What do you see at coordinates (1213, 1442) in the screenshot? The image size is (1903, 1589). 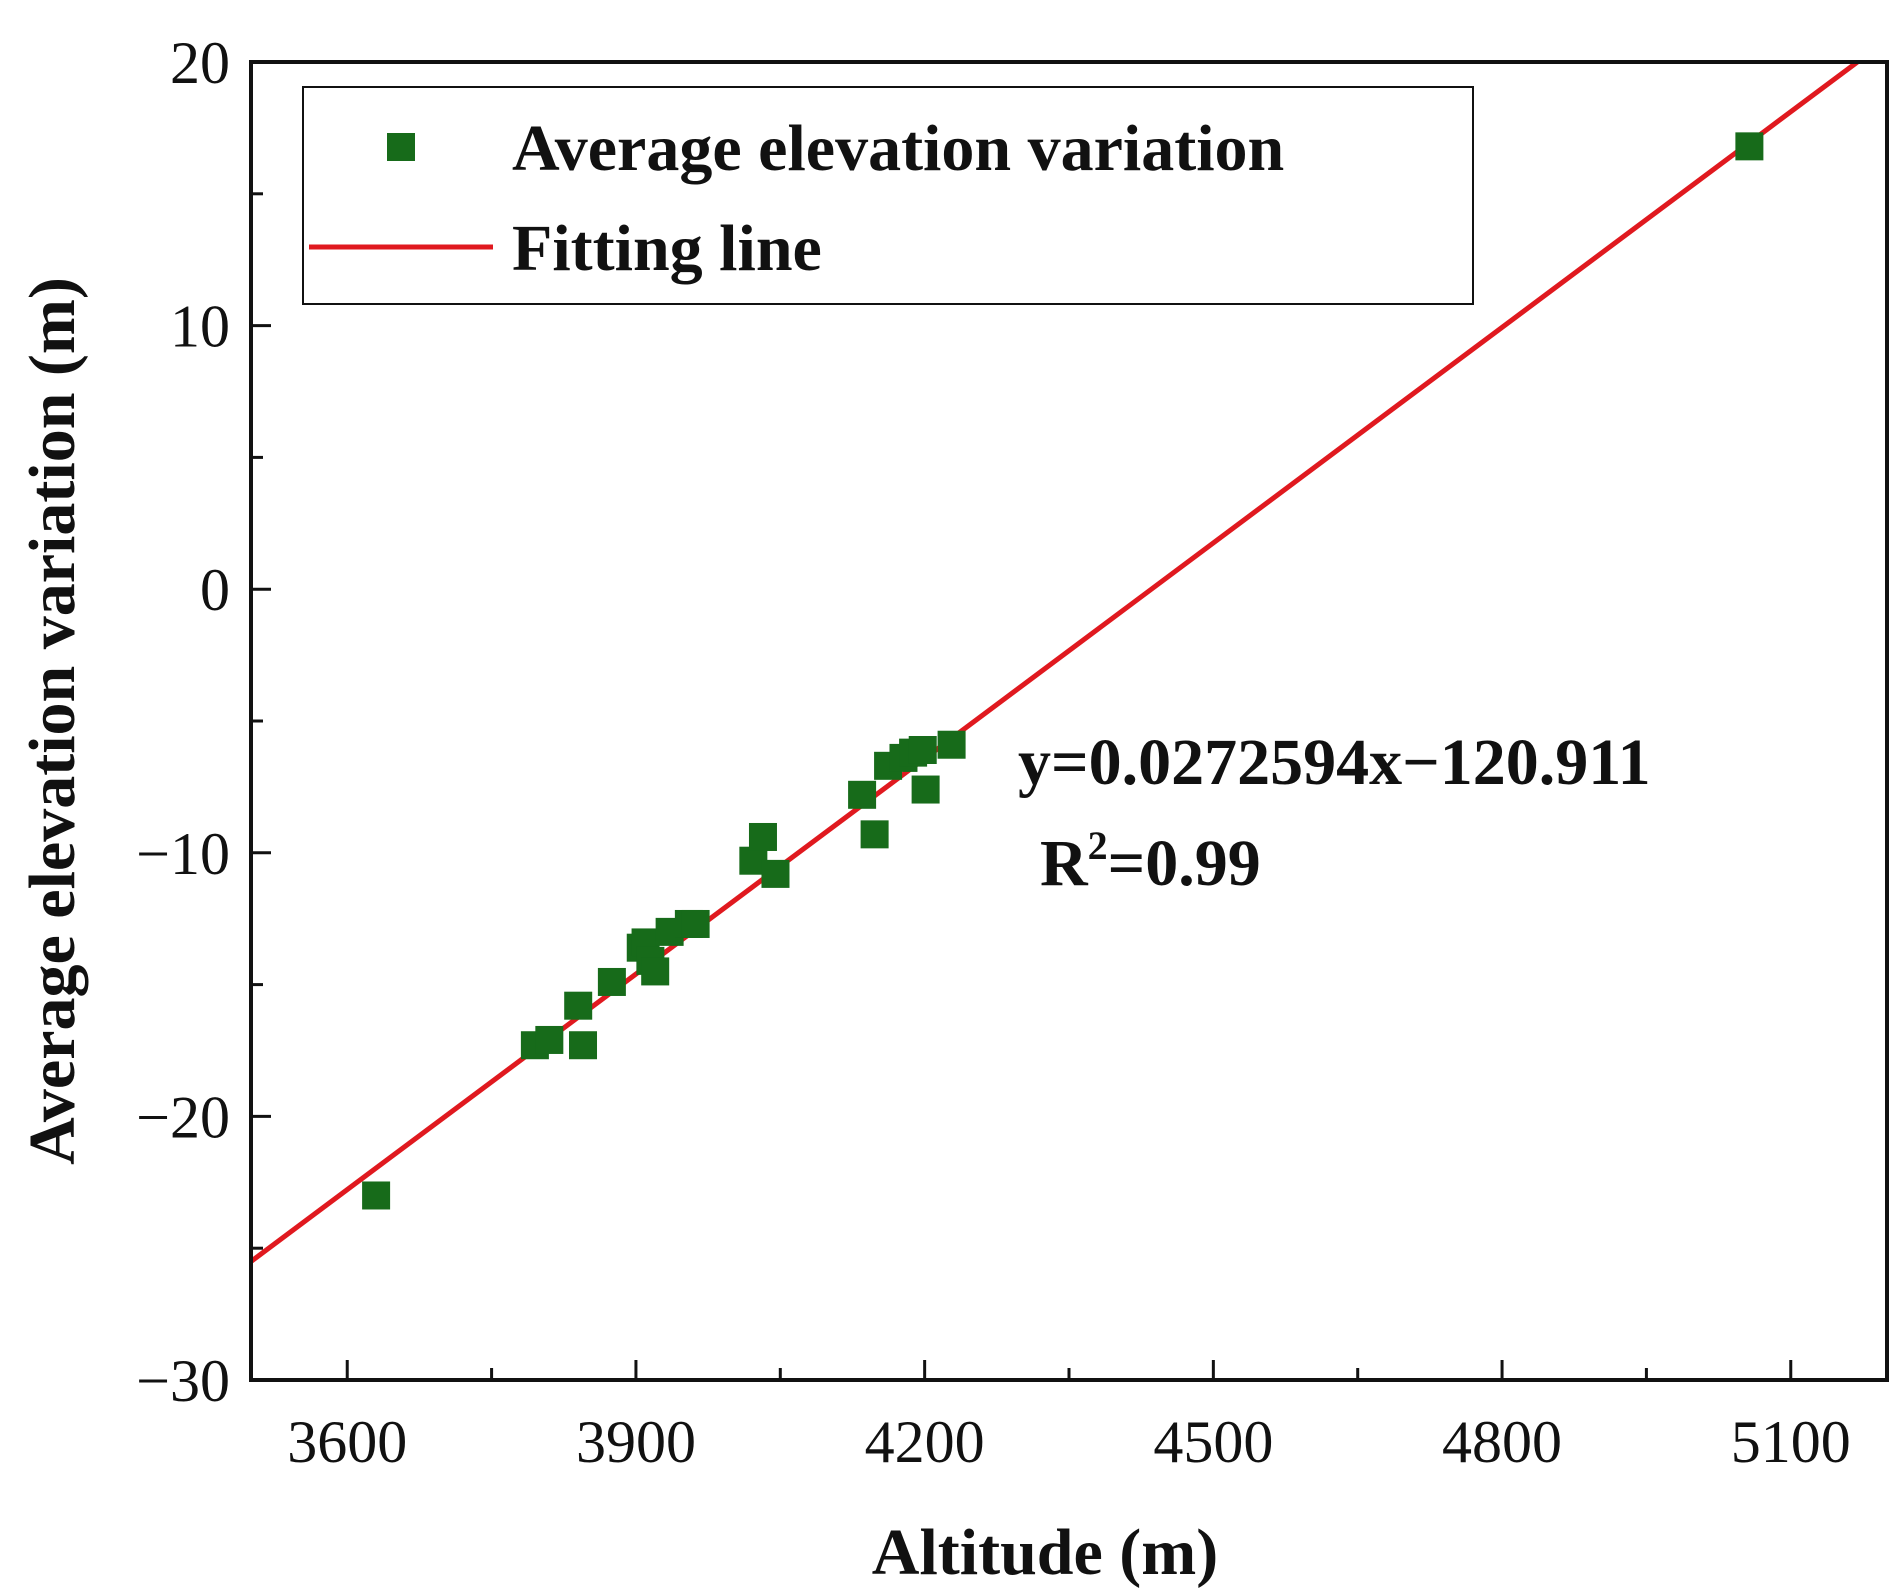 I see `x-tick-label: 4500` at bounding box center [1213, 1442].